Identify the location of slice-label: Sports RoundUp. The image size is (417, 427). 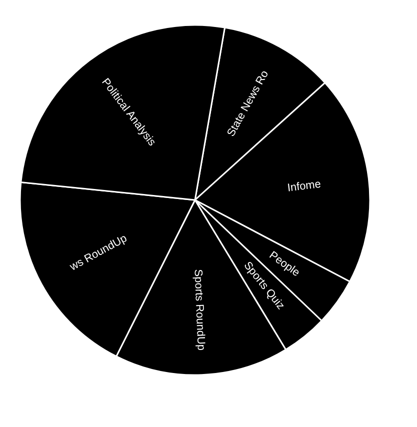
(199, 310).